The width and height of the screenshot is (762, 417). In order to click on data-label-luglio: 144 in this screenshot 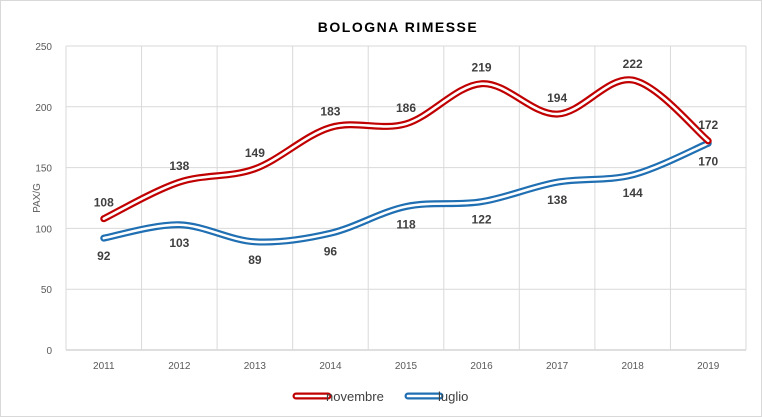, I will do `click(633, 193)`.